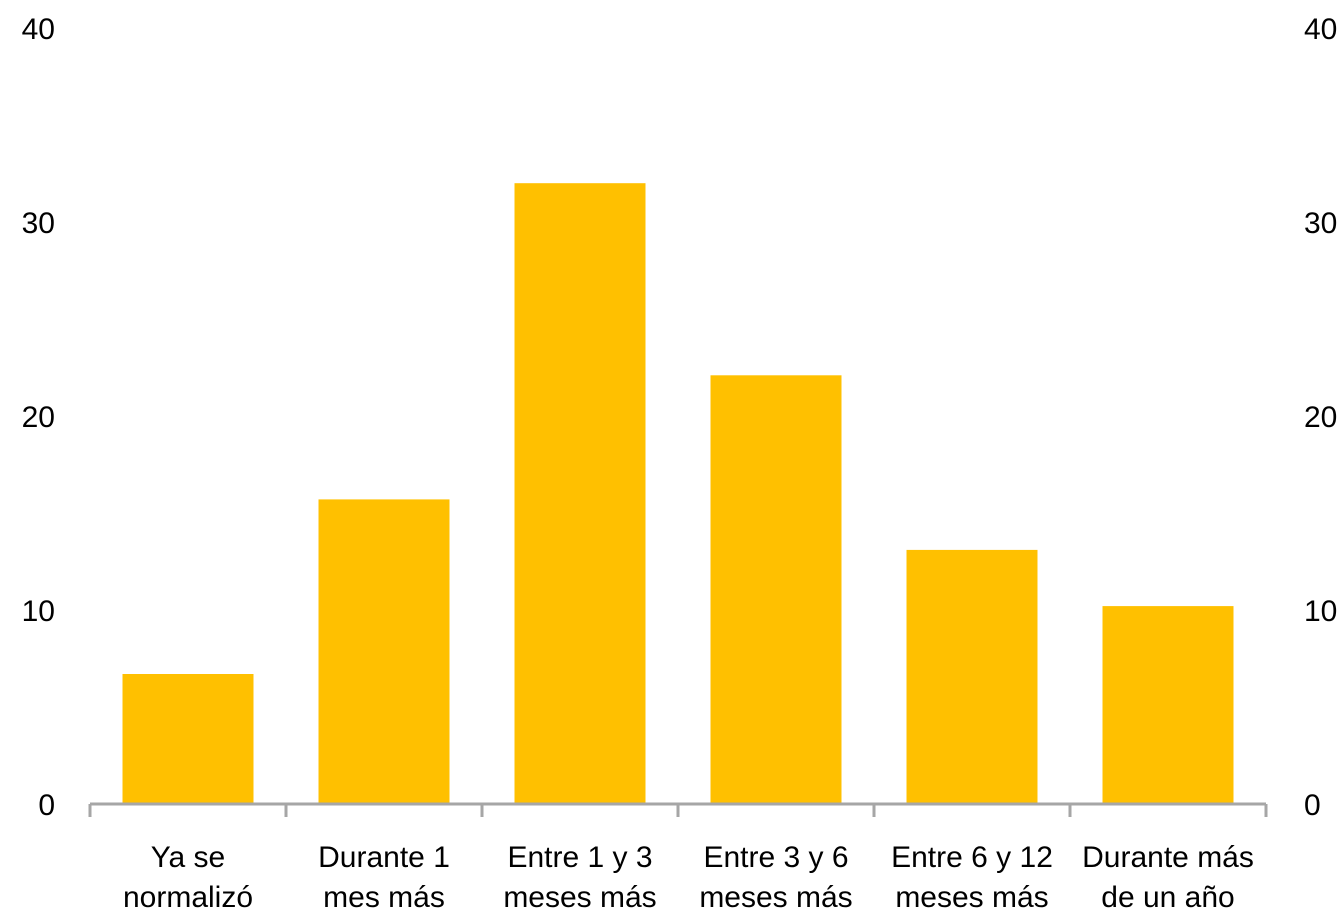 The image size is (1343, 913). Describe the element at coordinates (1167, 897) in the screenshot. I see `category-label-line: de un año` at that location.